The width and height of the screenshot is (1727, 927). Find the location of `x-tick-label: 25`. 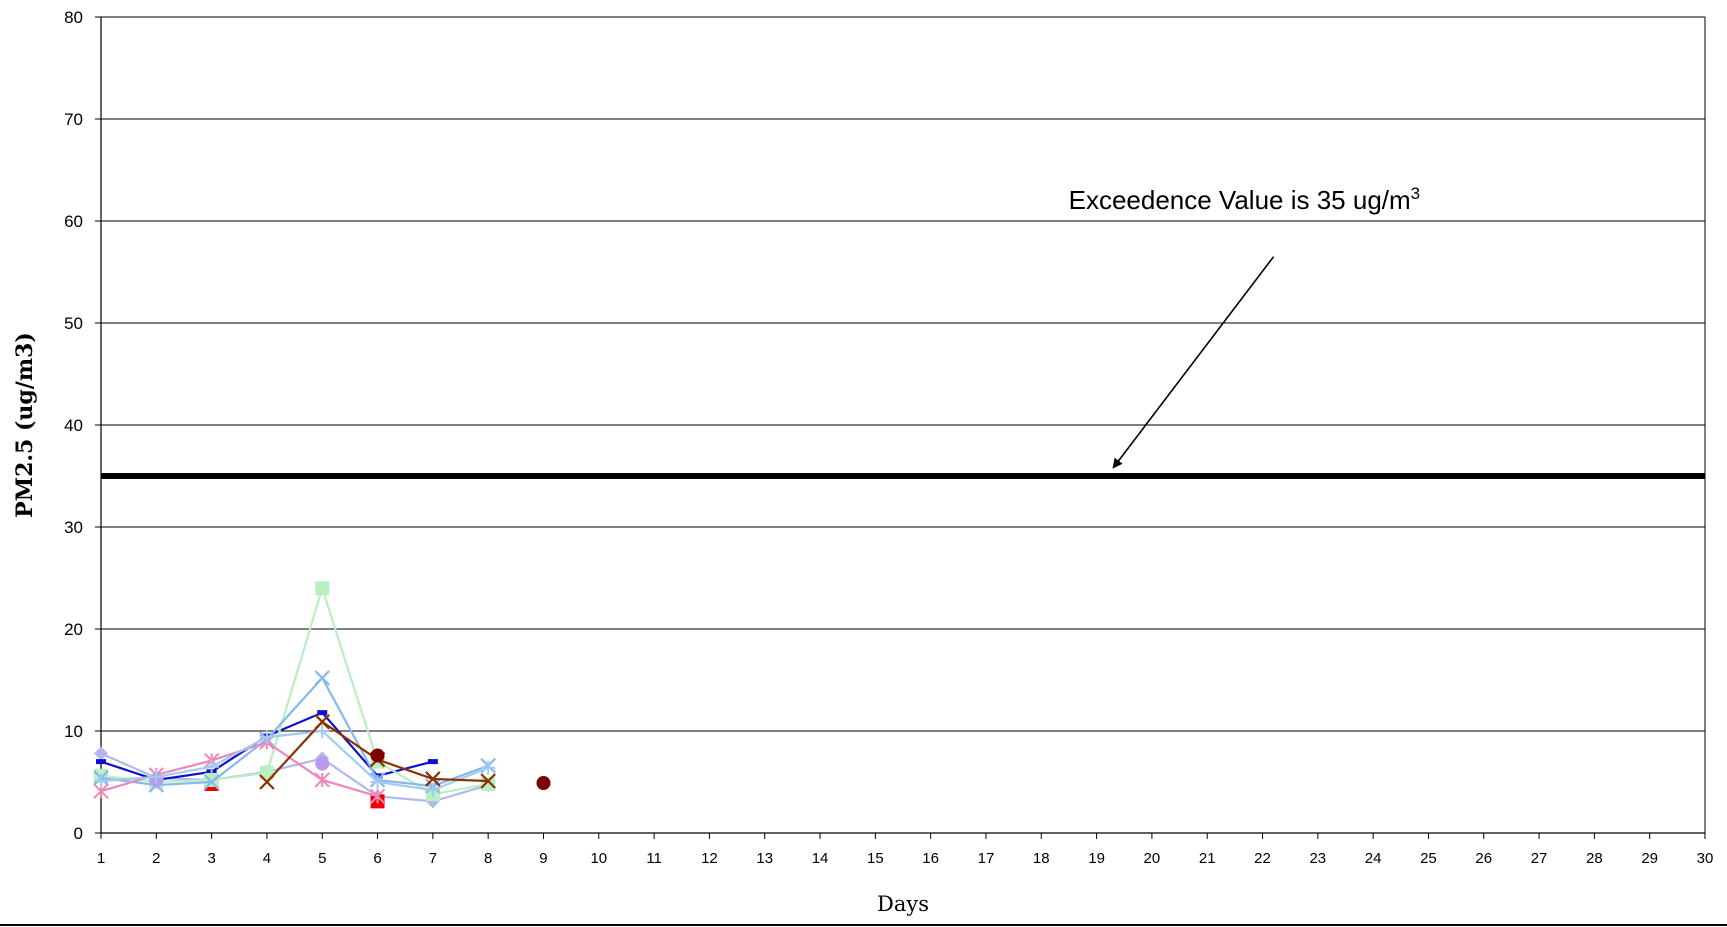

x-tick-label: 25 is located at coordinates (1428, 858).